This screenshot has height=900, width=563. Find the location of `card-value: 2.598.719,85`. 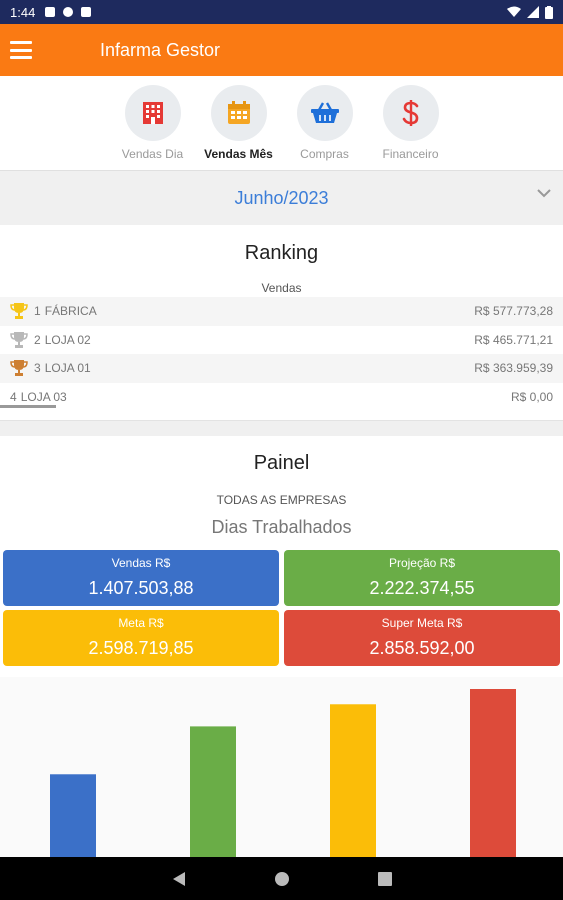

card-value: 2.598.719,85 is located at coordinates (141, 648).